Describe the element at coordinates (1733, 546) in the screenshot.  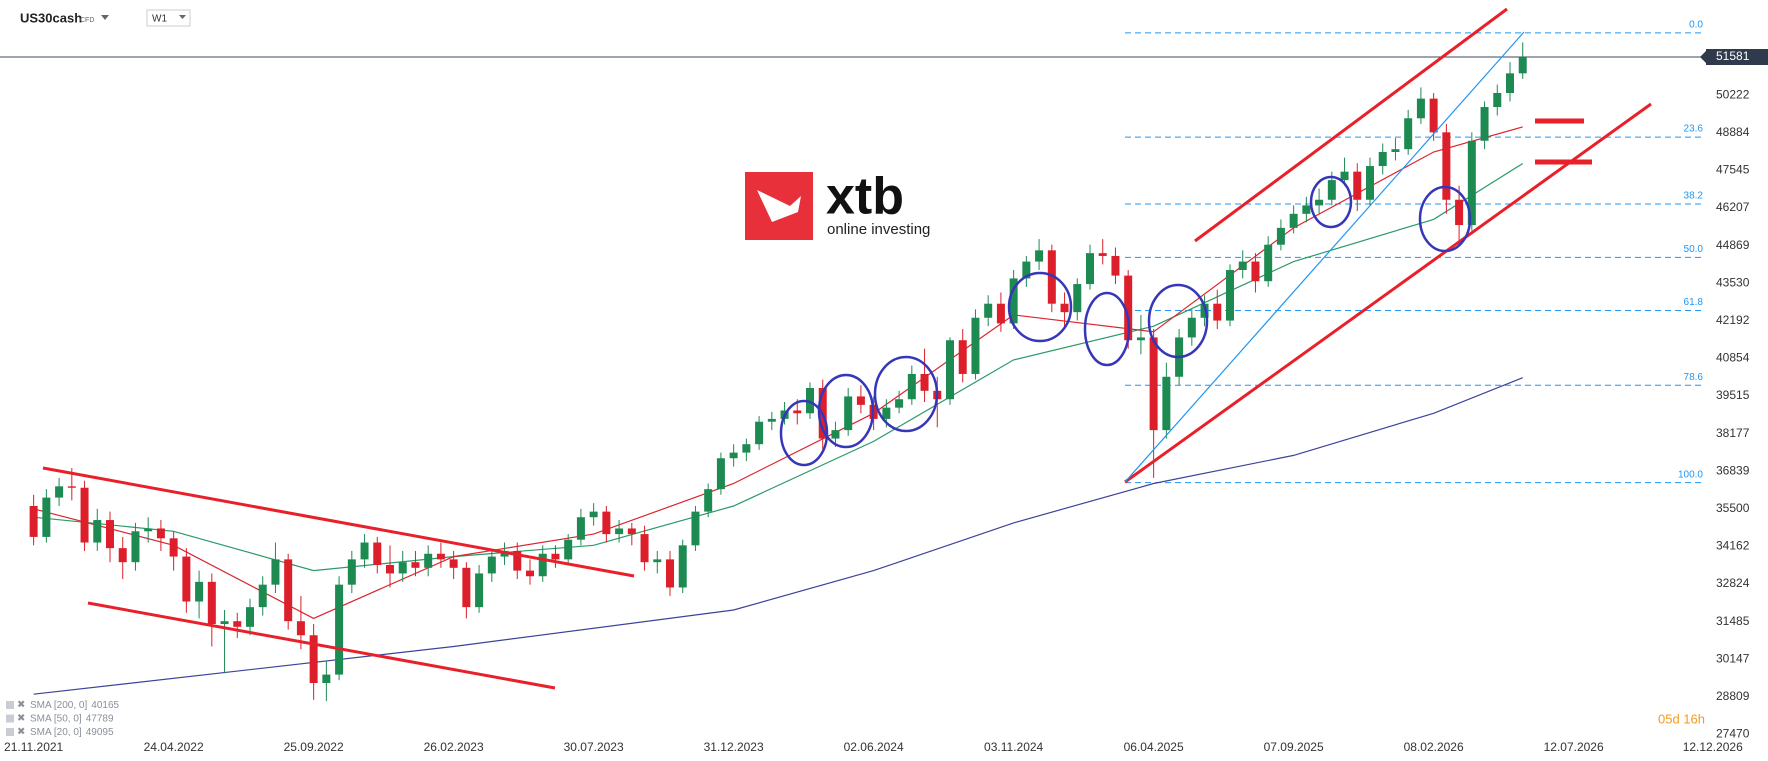
I see `y-tick-label: 34162` at that location.